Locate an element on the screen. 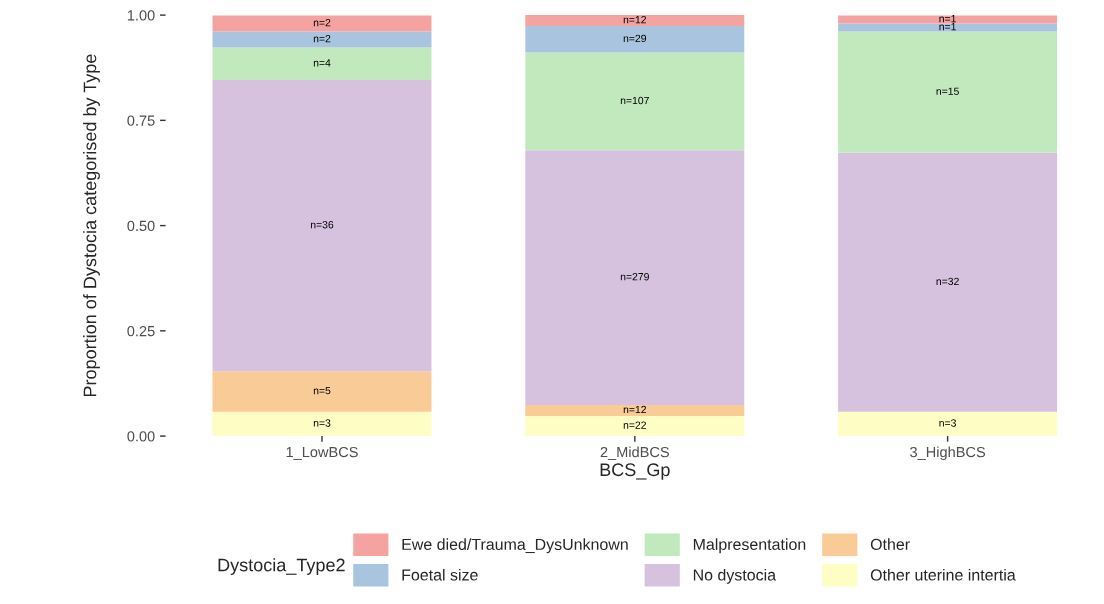 This screenshot has height=604, width=1104. y-tick-label: 0.25 is located at coordinates (141, 331).